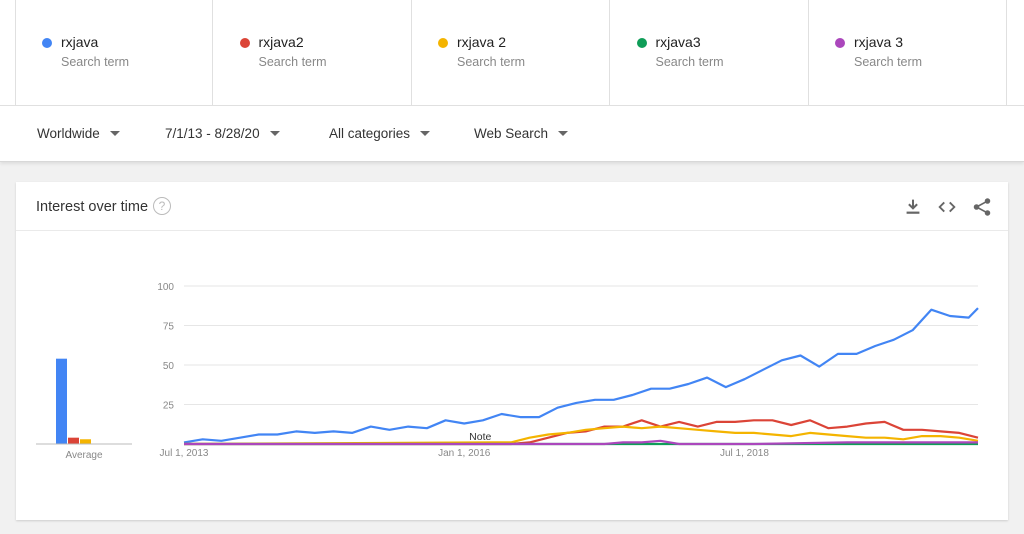  What do you see at coordinates (169, 327) in the screenshot?
I see `y-tick-label: 75` at bounding box center [169, 327].